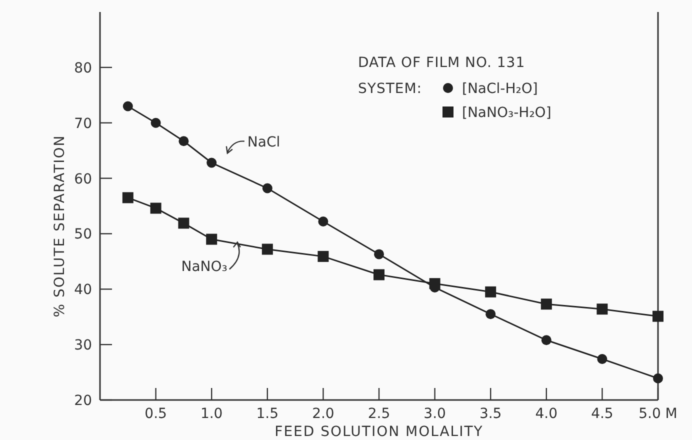 The height and width of the screenshot is (440, 692). Describe the element at coordinates (60, 226) in the screenshot. I see `y-axis-title: % SOLUTE SEPARATION` at that location.